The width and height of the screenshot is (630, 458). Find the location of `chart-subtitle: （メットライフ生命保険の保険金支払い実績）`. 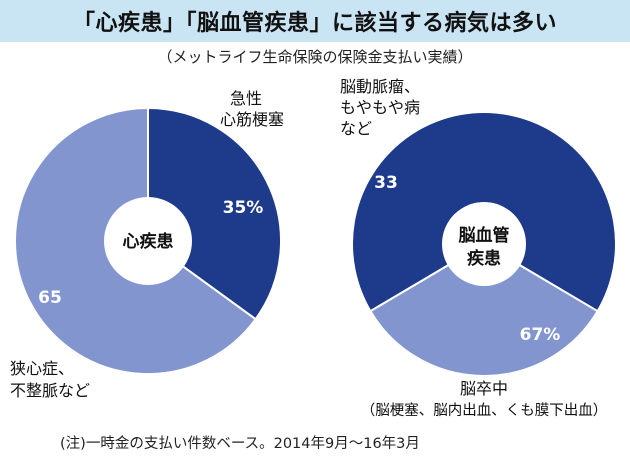

chart-subtitle: （メットライフ生命保険の保険金支払い実績） is located at coordinates (315, 57).